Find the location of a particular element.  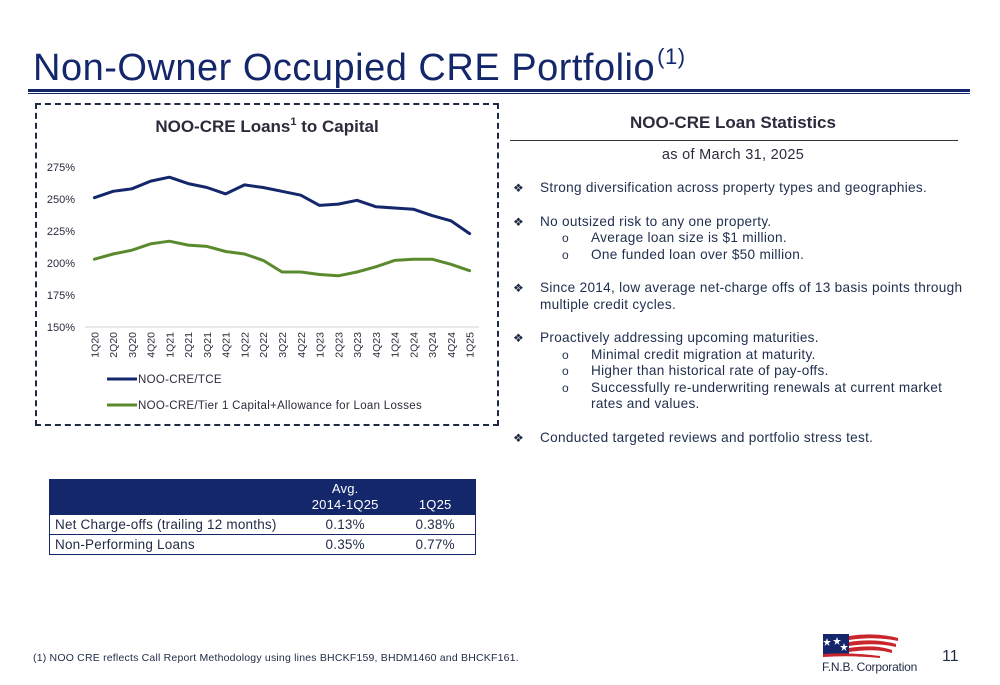

table-header-empty is located at coordinates (172, 497).